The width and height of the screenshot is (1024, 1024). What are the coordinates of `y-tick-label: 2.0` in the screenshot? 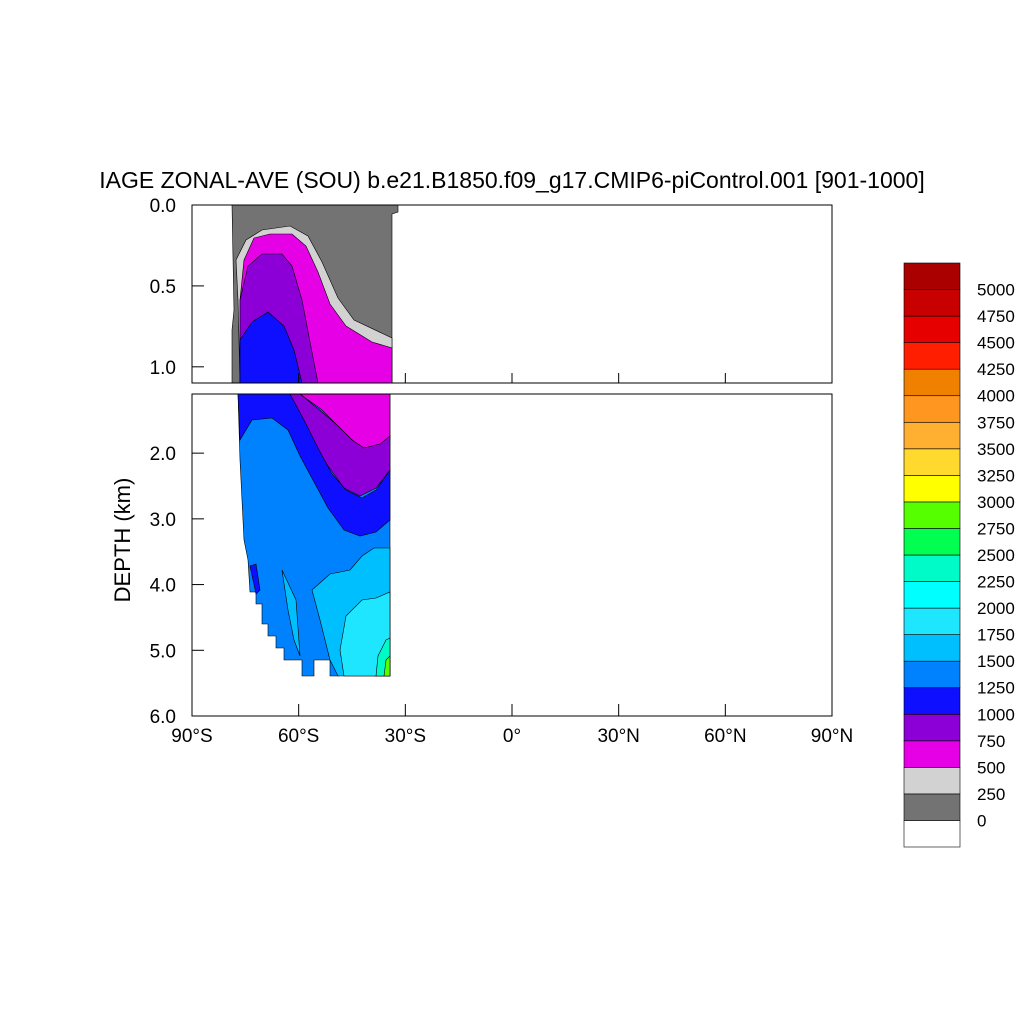 It's located at (163, 454).